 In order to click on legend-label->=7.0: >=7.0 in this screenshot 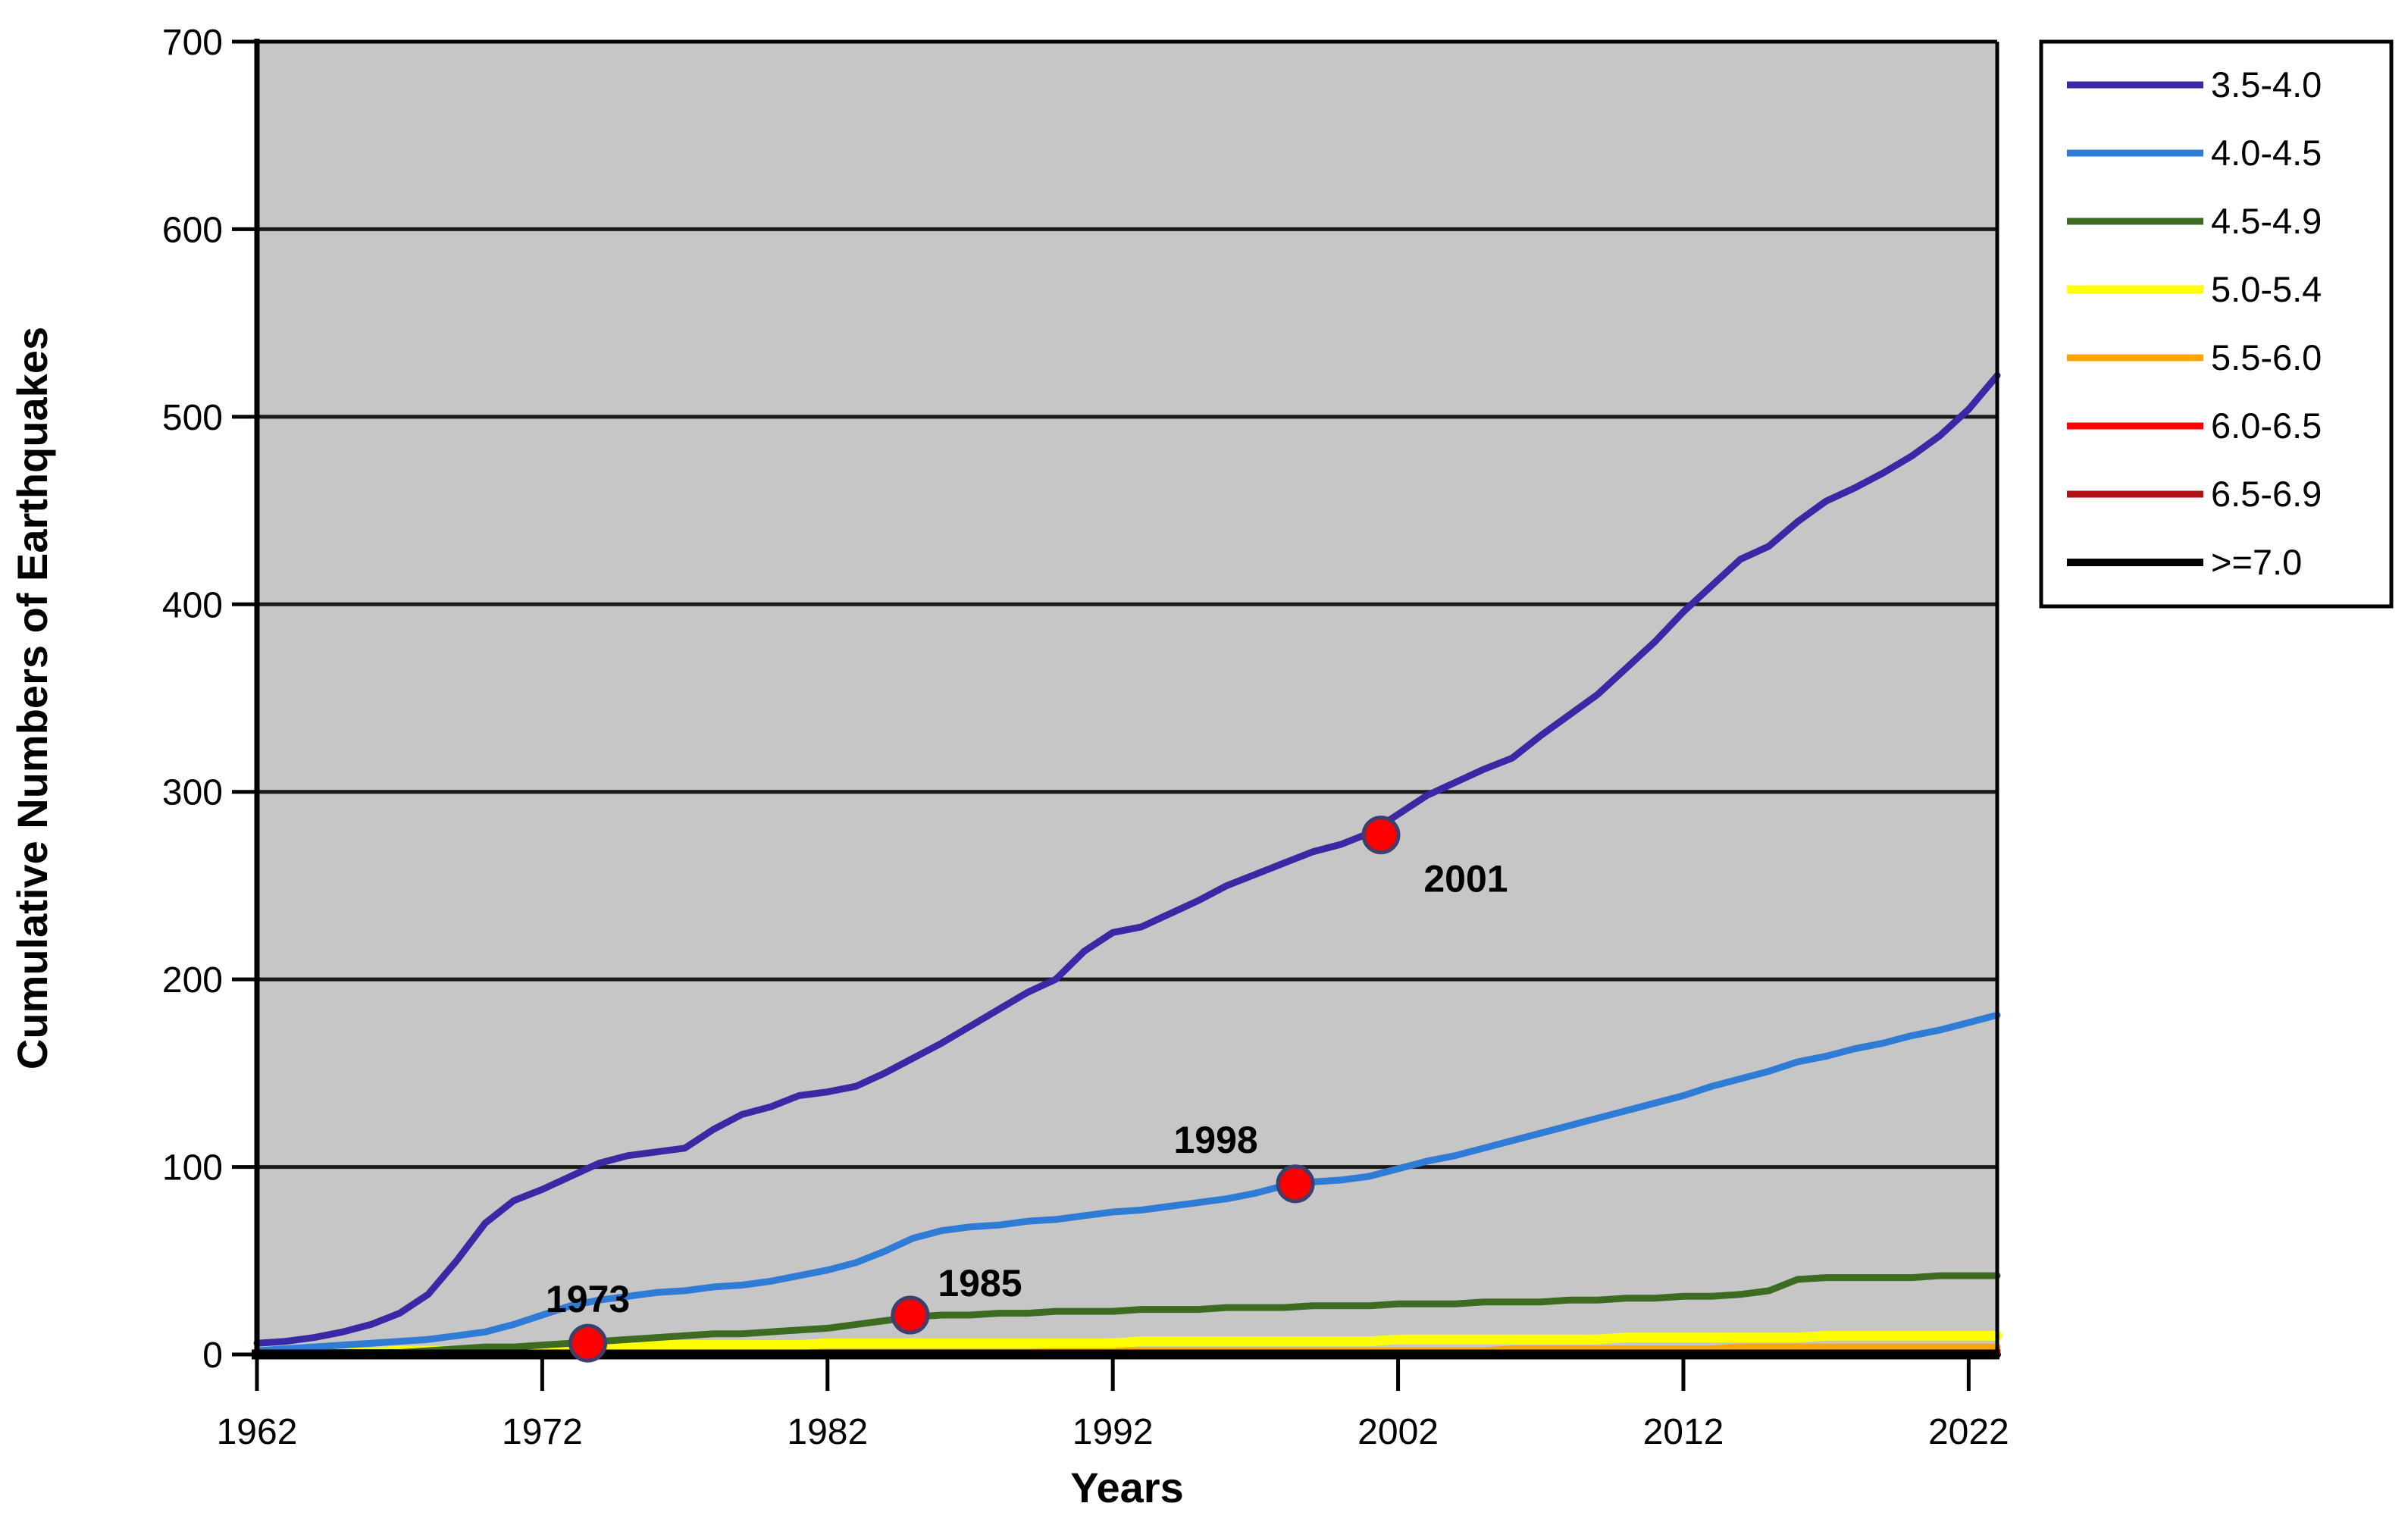, I will do `click(2256, 562)`.